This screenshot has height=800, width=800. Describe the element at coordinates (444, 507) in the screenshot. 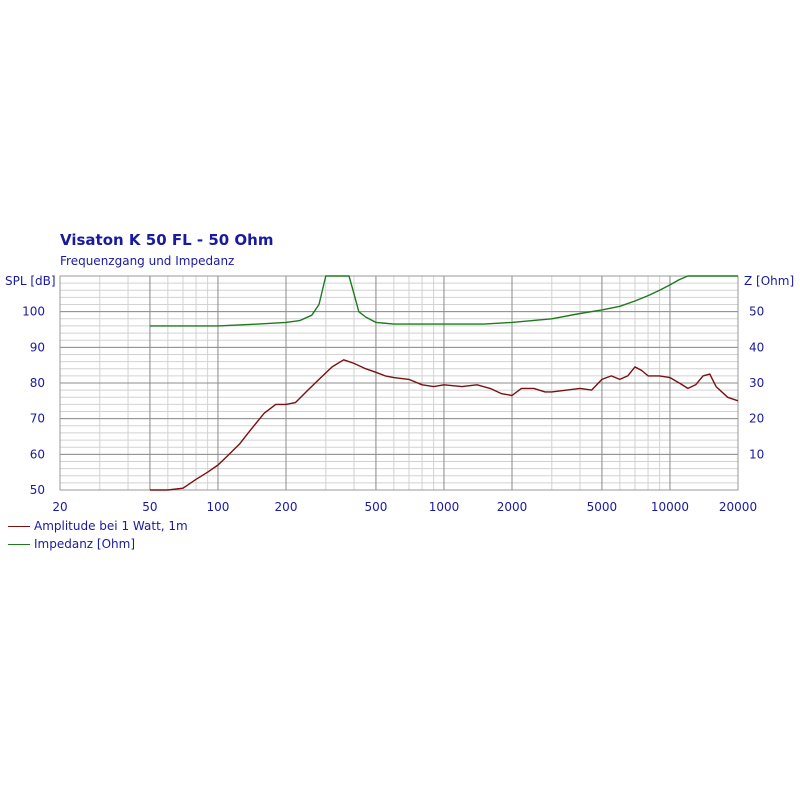

I see `x-tick-label: 1000` at that location.